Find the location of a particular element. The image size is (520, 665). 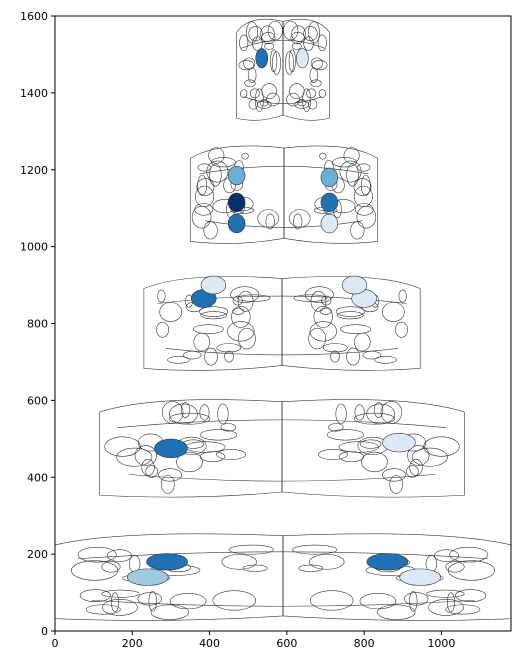

y-tick-label: 0 is located at coordinates (44, 631).